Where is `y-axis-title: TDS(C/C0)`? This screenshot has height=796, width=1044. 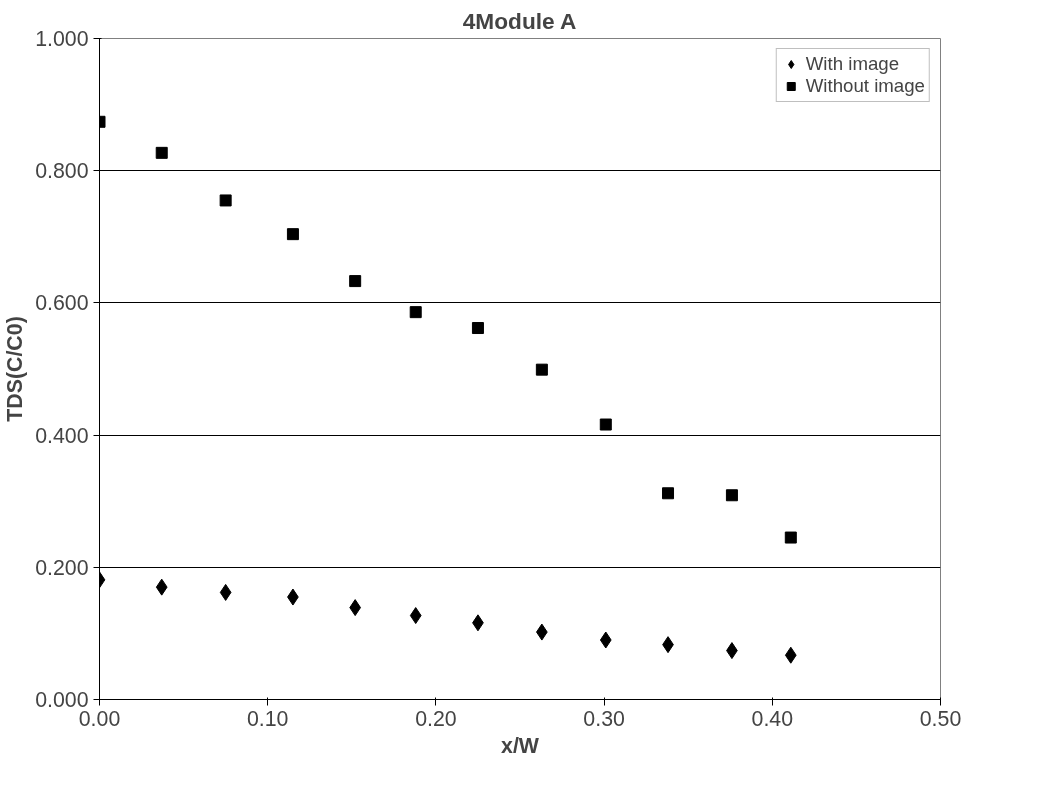 y-axis-title: TDS(C/C0) is located at coordinates (15, 369).